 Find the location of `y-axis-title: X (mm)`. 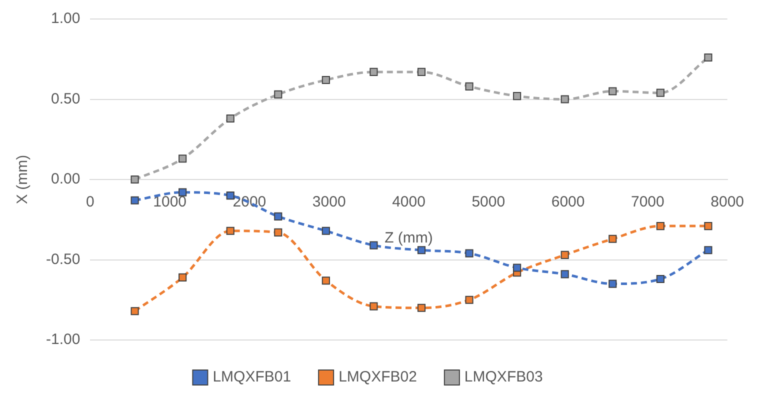

y-axis-title: X (mm) is located at coordinates (23, 179).